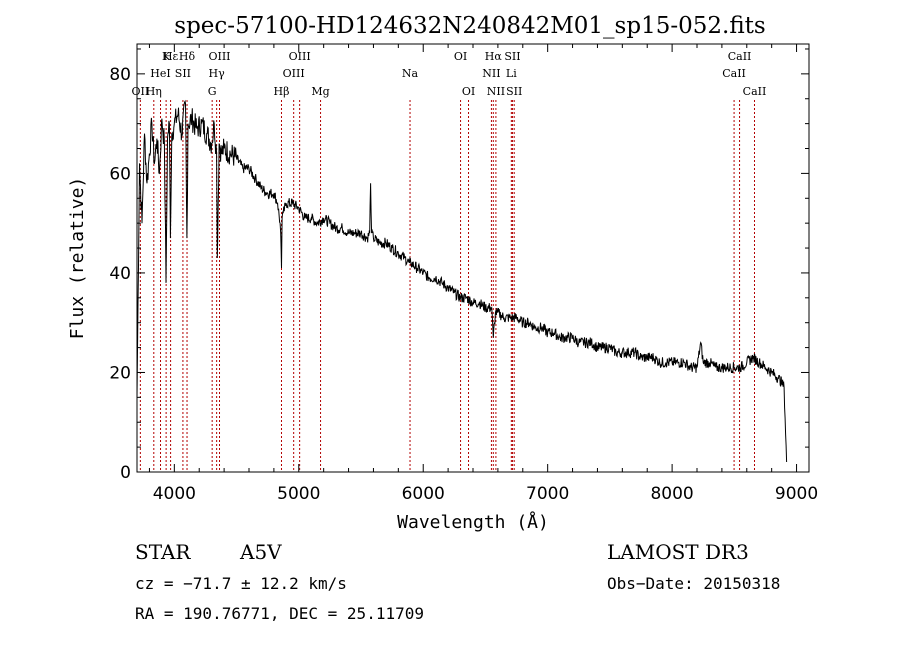 The width and height of the screenshot is (900, 649). What do you see at coordinates (796, 494) in the screenshot?
I see `x-tick-label: 9000` at bounding box center [796, 494].